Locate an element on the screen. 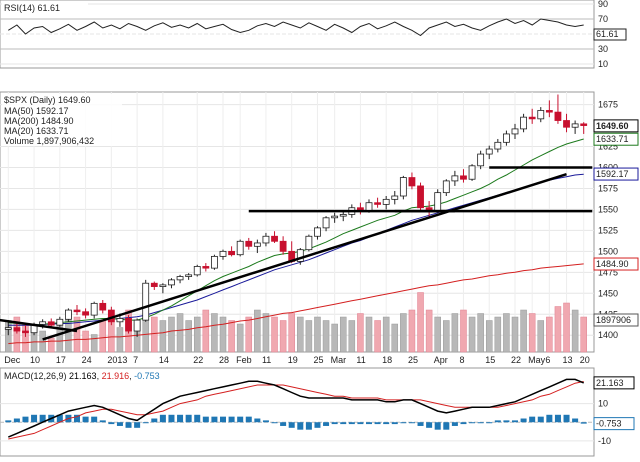  x-tick-label: 15 is located at coordinates (490, 360).